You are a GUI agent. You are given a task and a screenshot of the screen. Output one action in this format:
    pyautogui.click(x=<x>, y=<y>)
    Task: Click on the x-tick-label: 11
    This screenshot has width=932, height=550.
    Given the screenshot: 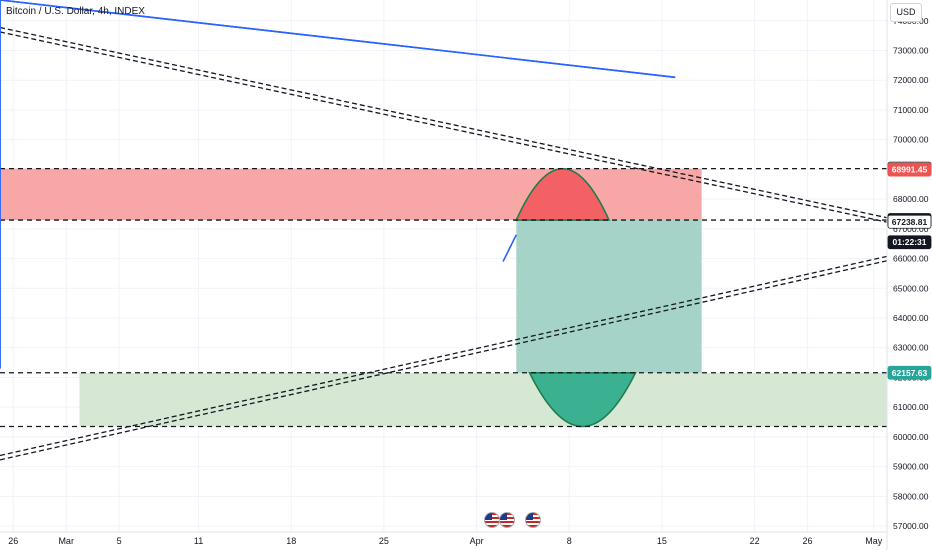 What is the action you would take?
    pyautogui.click(x=198, y=541)
    